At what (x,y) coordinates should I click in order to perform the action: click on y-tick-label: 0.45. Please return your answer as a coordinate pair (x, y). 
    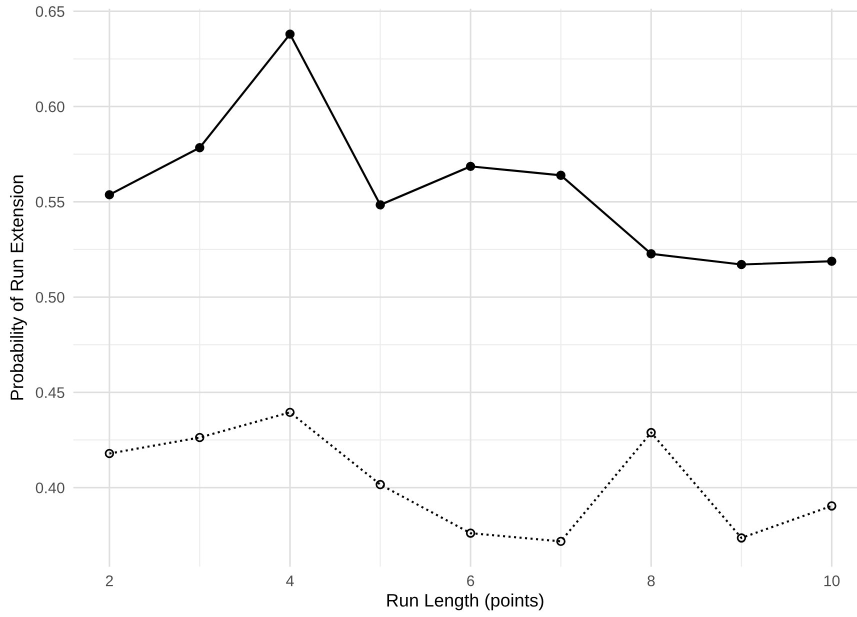
    Looking at the image, I should click on (50, 392).